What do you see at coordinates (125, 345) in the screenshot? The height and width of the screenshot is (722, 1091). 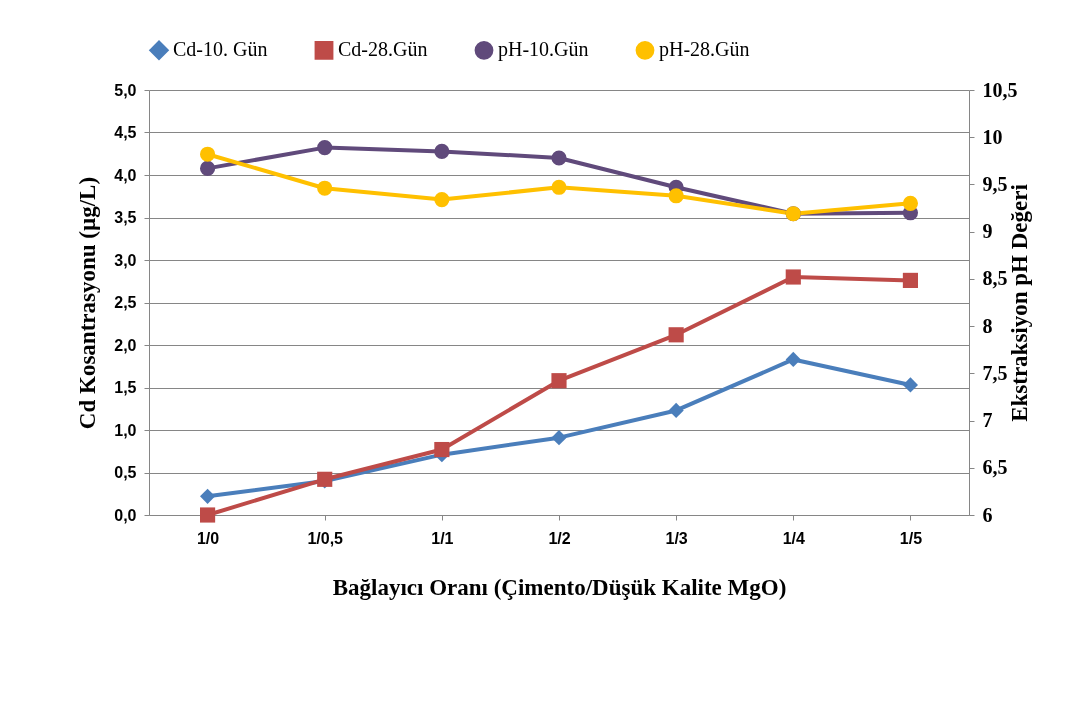 I see `y-tick-label: 2,0` at bounding box center [125, 345].